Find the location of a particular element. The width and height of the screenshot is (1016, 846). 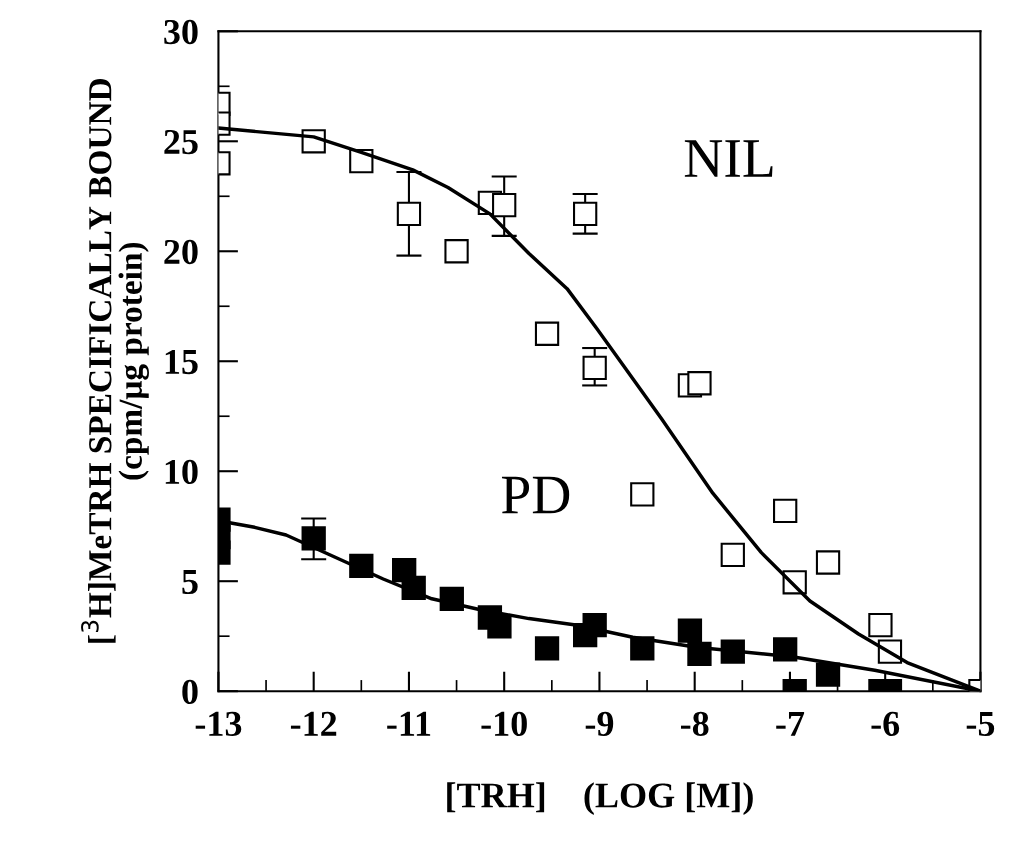

x-tick-label: -8 is located at coordinates (694, 724).